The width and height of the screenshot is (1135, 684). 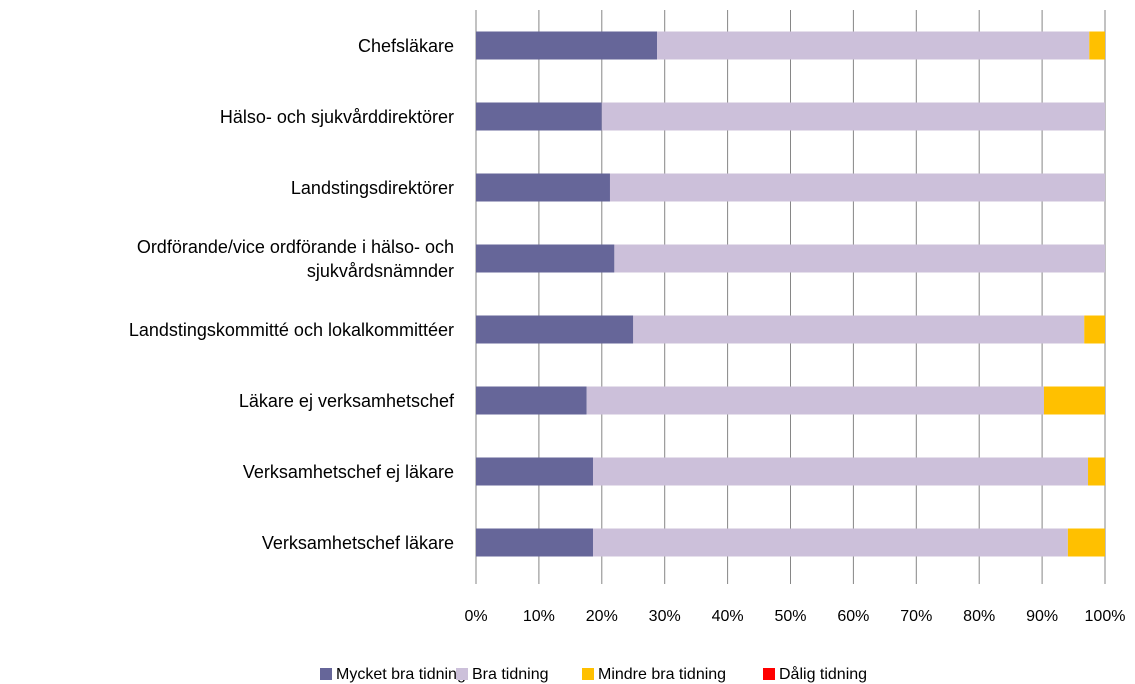 I want to click on legend-label: Bra tidning, so click(x=510, y=674).